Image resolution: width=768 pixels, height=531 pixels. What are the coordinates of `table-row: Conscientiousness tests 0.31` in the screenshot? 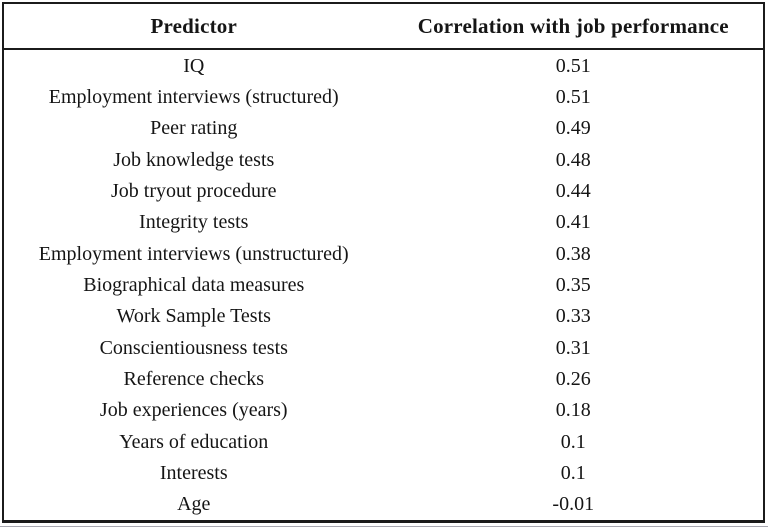 It's located at (383, 347).